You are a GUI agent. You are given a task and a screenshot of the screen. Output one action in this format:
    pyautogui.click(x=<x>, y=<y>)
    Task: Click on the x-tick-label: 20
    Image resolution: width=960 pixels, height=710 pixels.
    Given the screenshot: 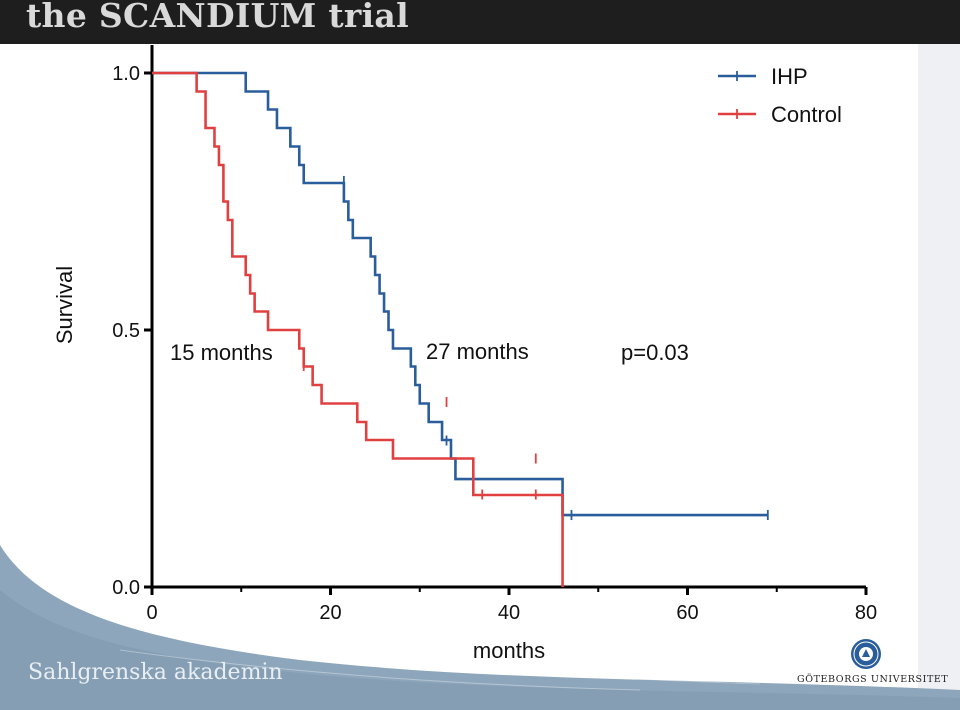 What is the action you would take?
    pyautogui.click(x=330, y=613)
    